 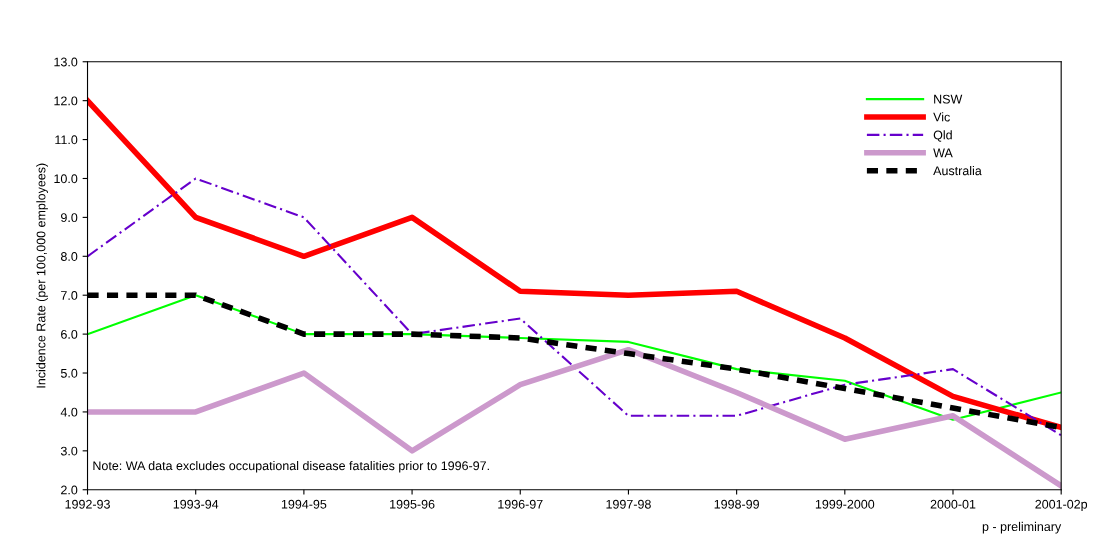 I want to click on x-tick-label: 1992-93, so click(x=87, y=504).